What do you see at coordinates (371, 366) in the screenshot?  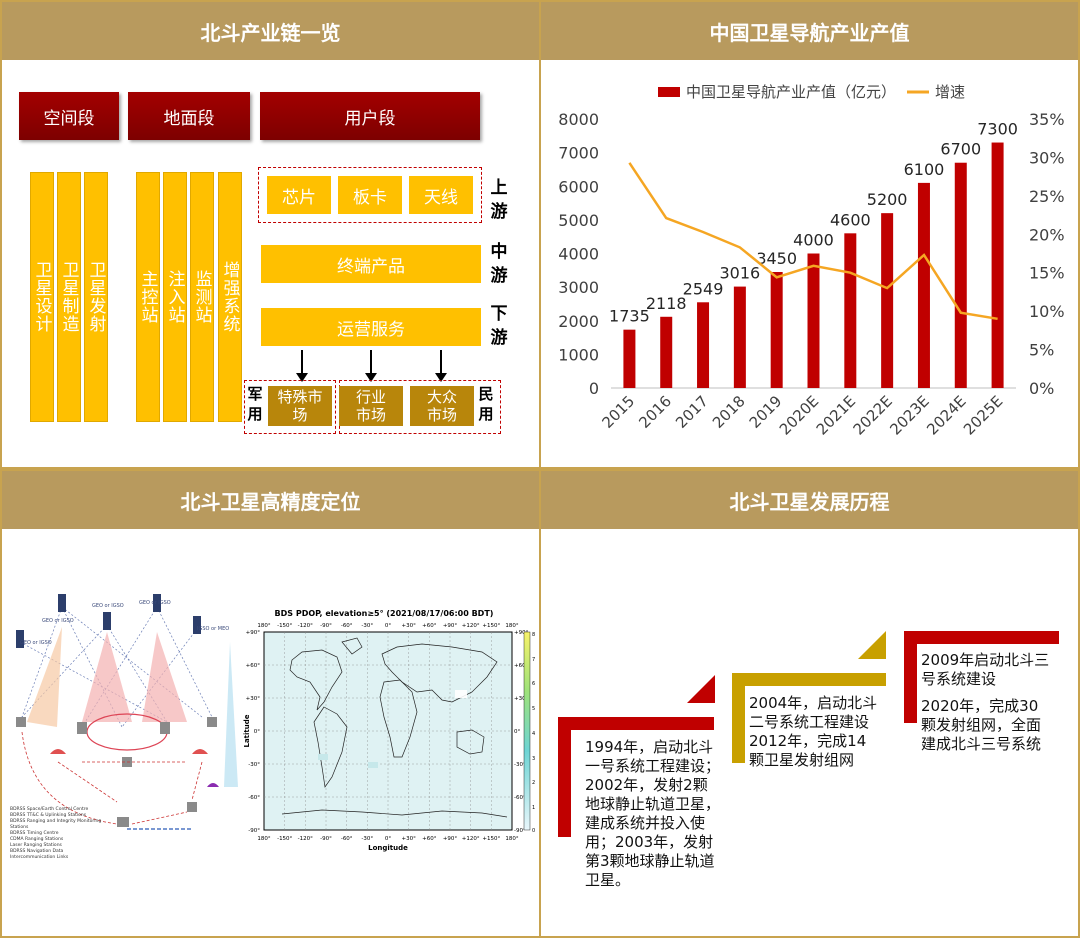 I see `arrow-to-industry-market` at bounding box center [371, 366].